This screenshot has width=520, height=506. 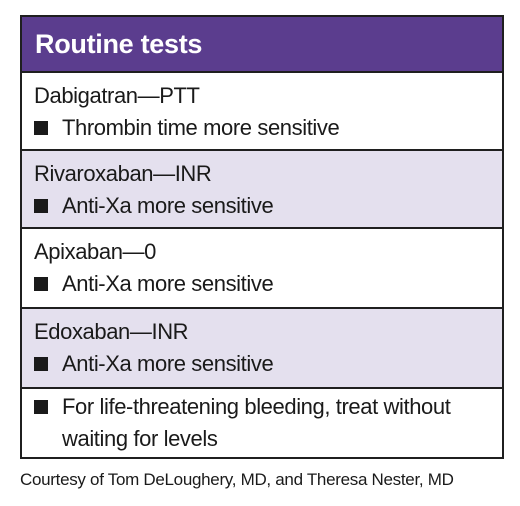 I want to click on drug-heading: Edoxaban—INR, so click(x=111, y=331).